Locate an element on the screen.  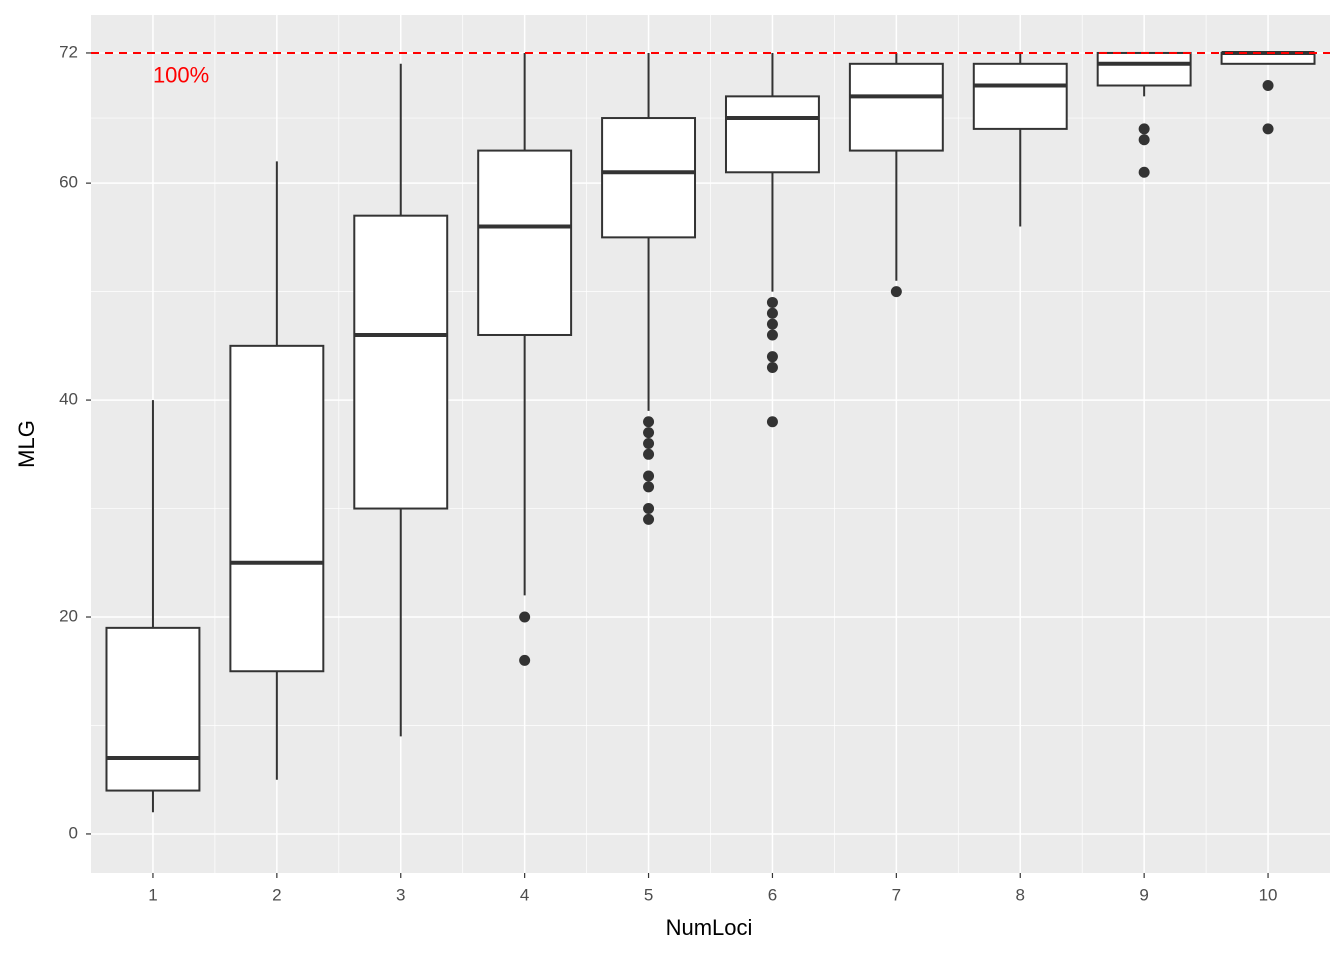
x-tick-label: 4 is located at coordinates (524, 894).